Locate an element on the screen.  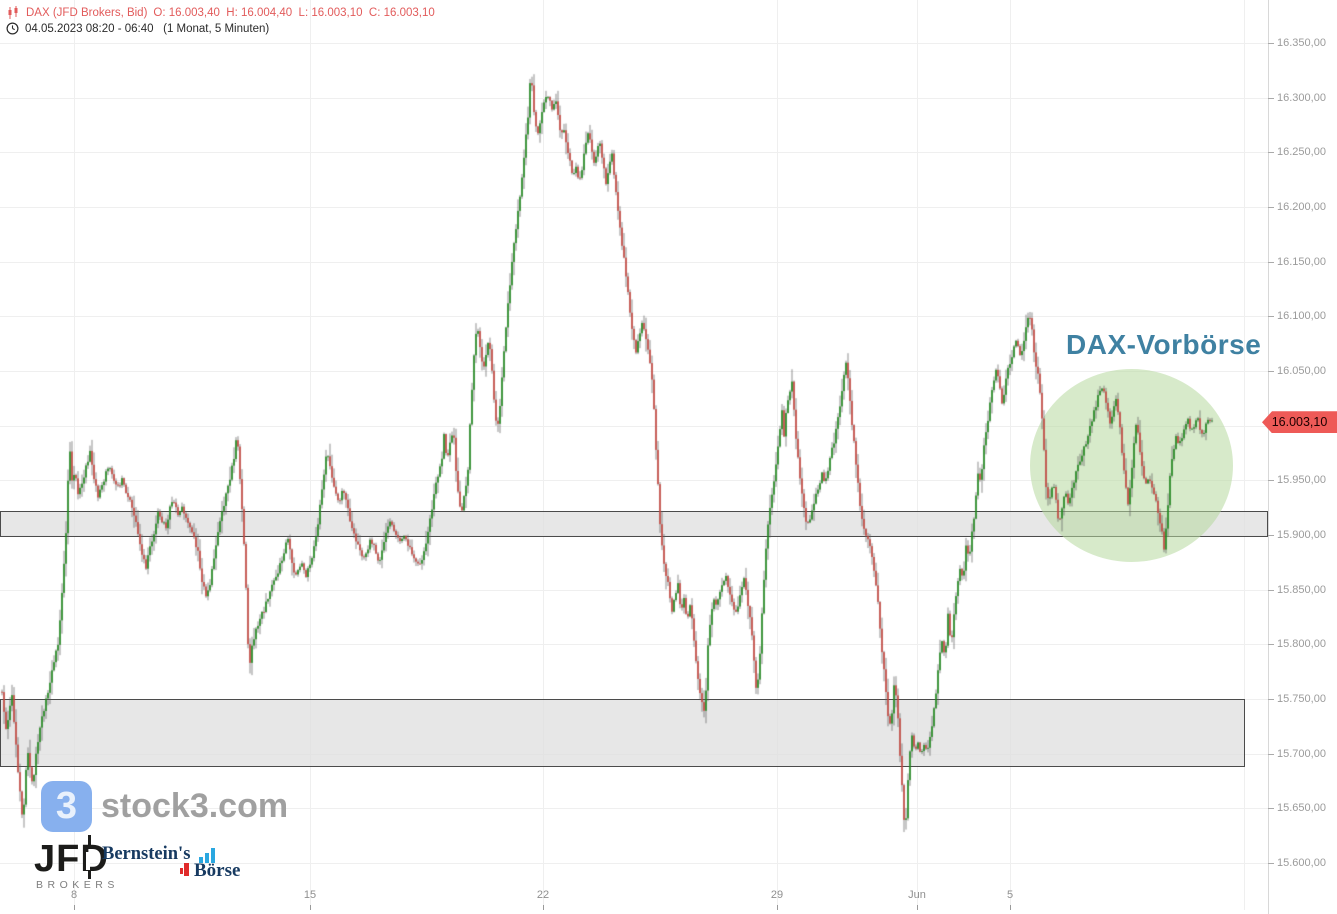
y-axis-label: 15.950,00 is located at coordinates (1301, 480).